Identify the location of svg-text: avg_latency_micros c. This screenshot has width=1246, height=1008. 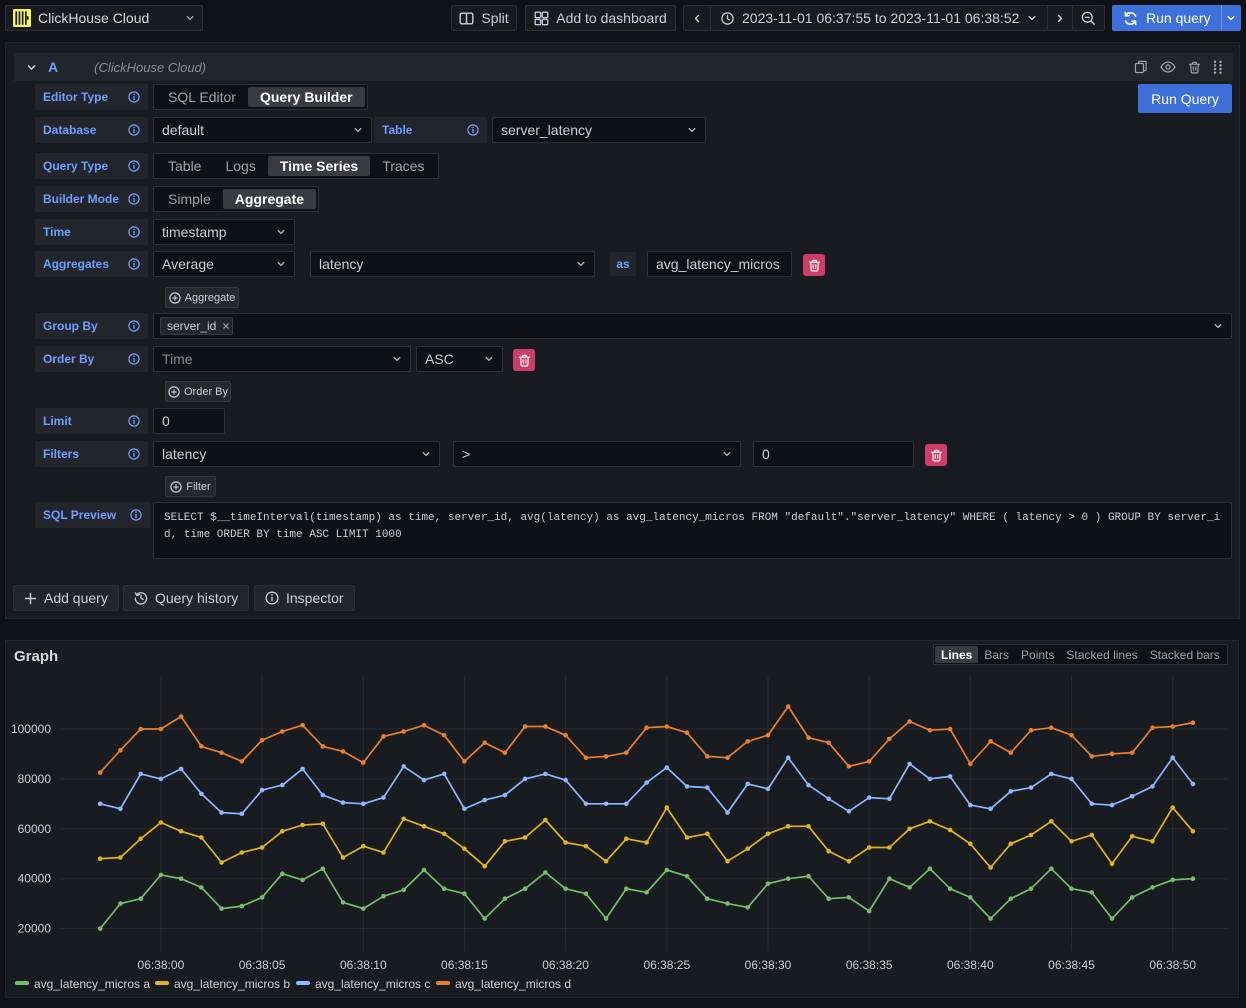
(372, 984).